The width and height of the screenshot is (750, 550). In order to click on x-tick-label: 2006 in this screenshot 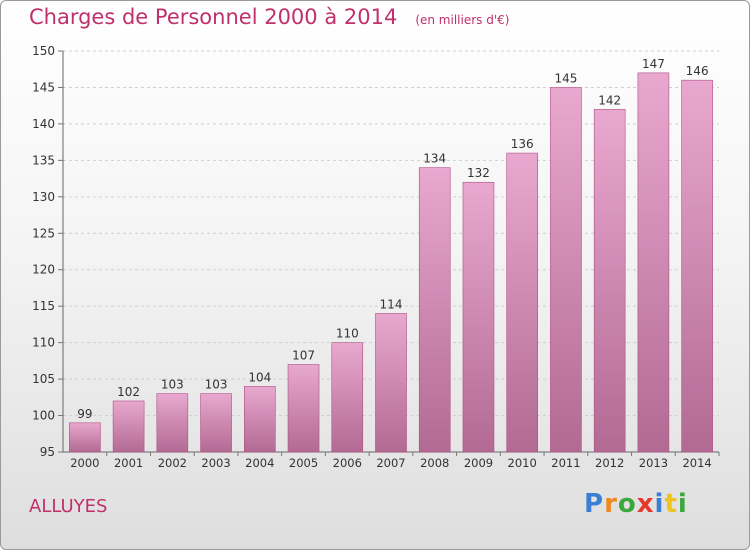, I will do `click(347, 463)`.